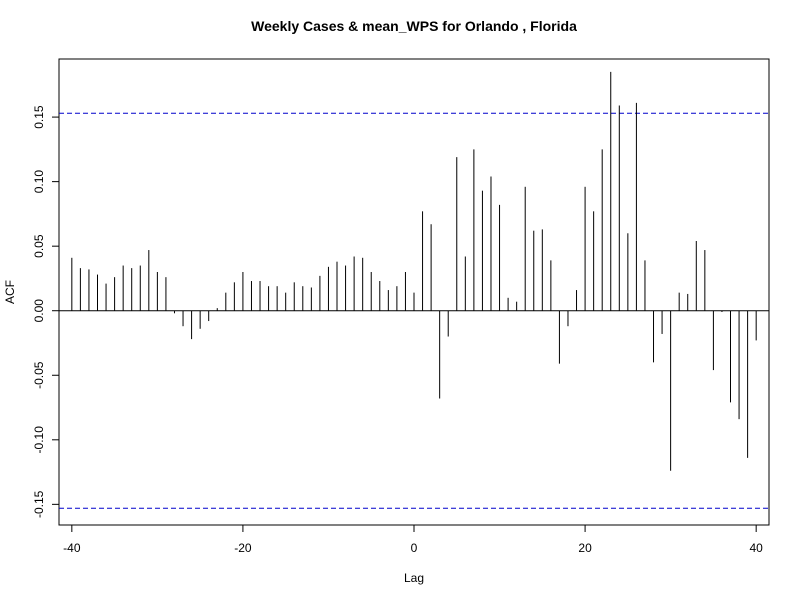 The height and width of the screenshot is (600, 800). I want to click on y-tick-label: 0.10, so click(39, 182).